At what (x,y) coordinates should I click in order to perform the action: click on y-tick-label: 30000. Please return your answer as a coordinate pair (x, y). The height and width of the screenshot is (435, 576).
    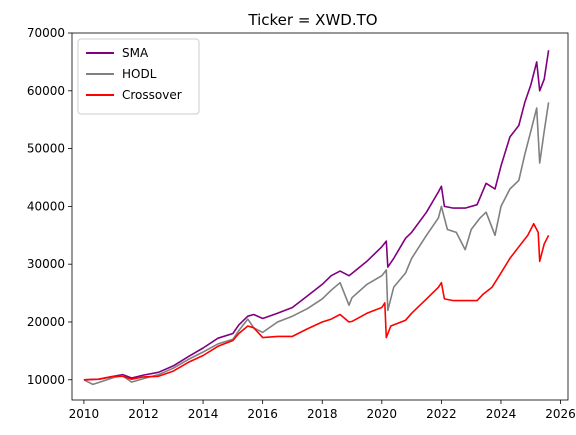
    Looking at the image, I should click on (46, 264).